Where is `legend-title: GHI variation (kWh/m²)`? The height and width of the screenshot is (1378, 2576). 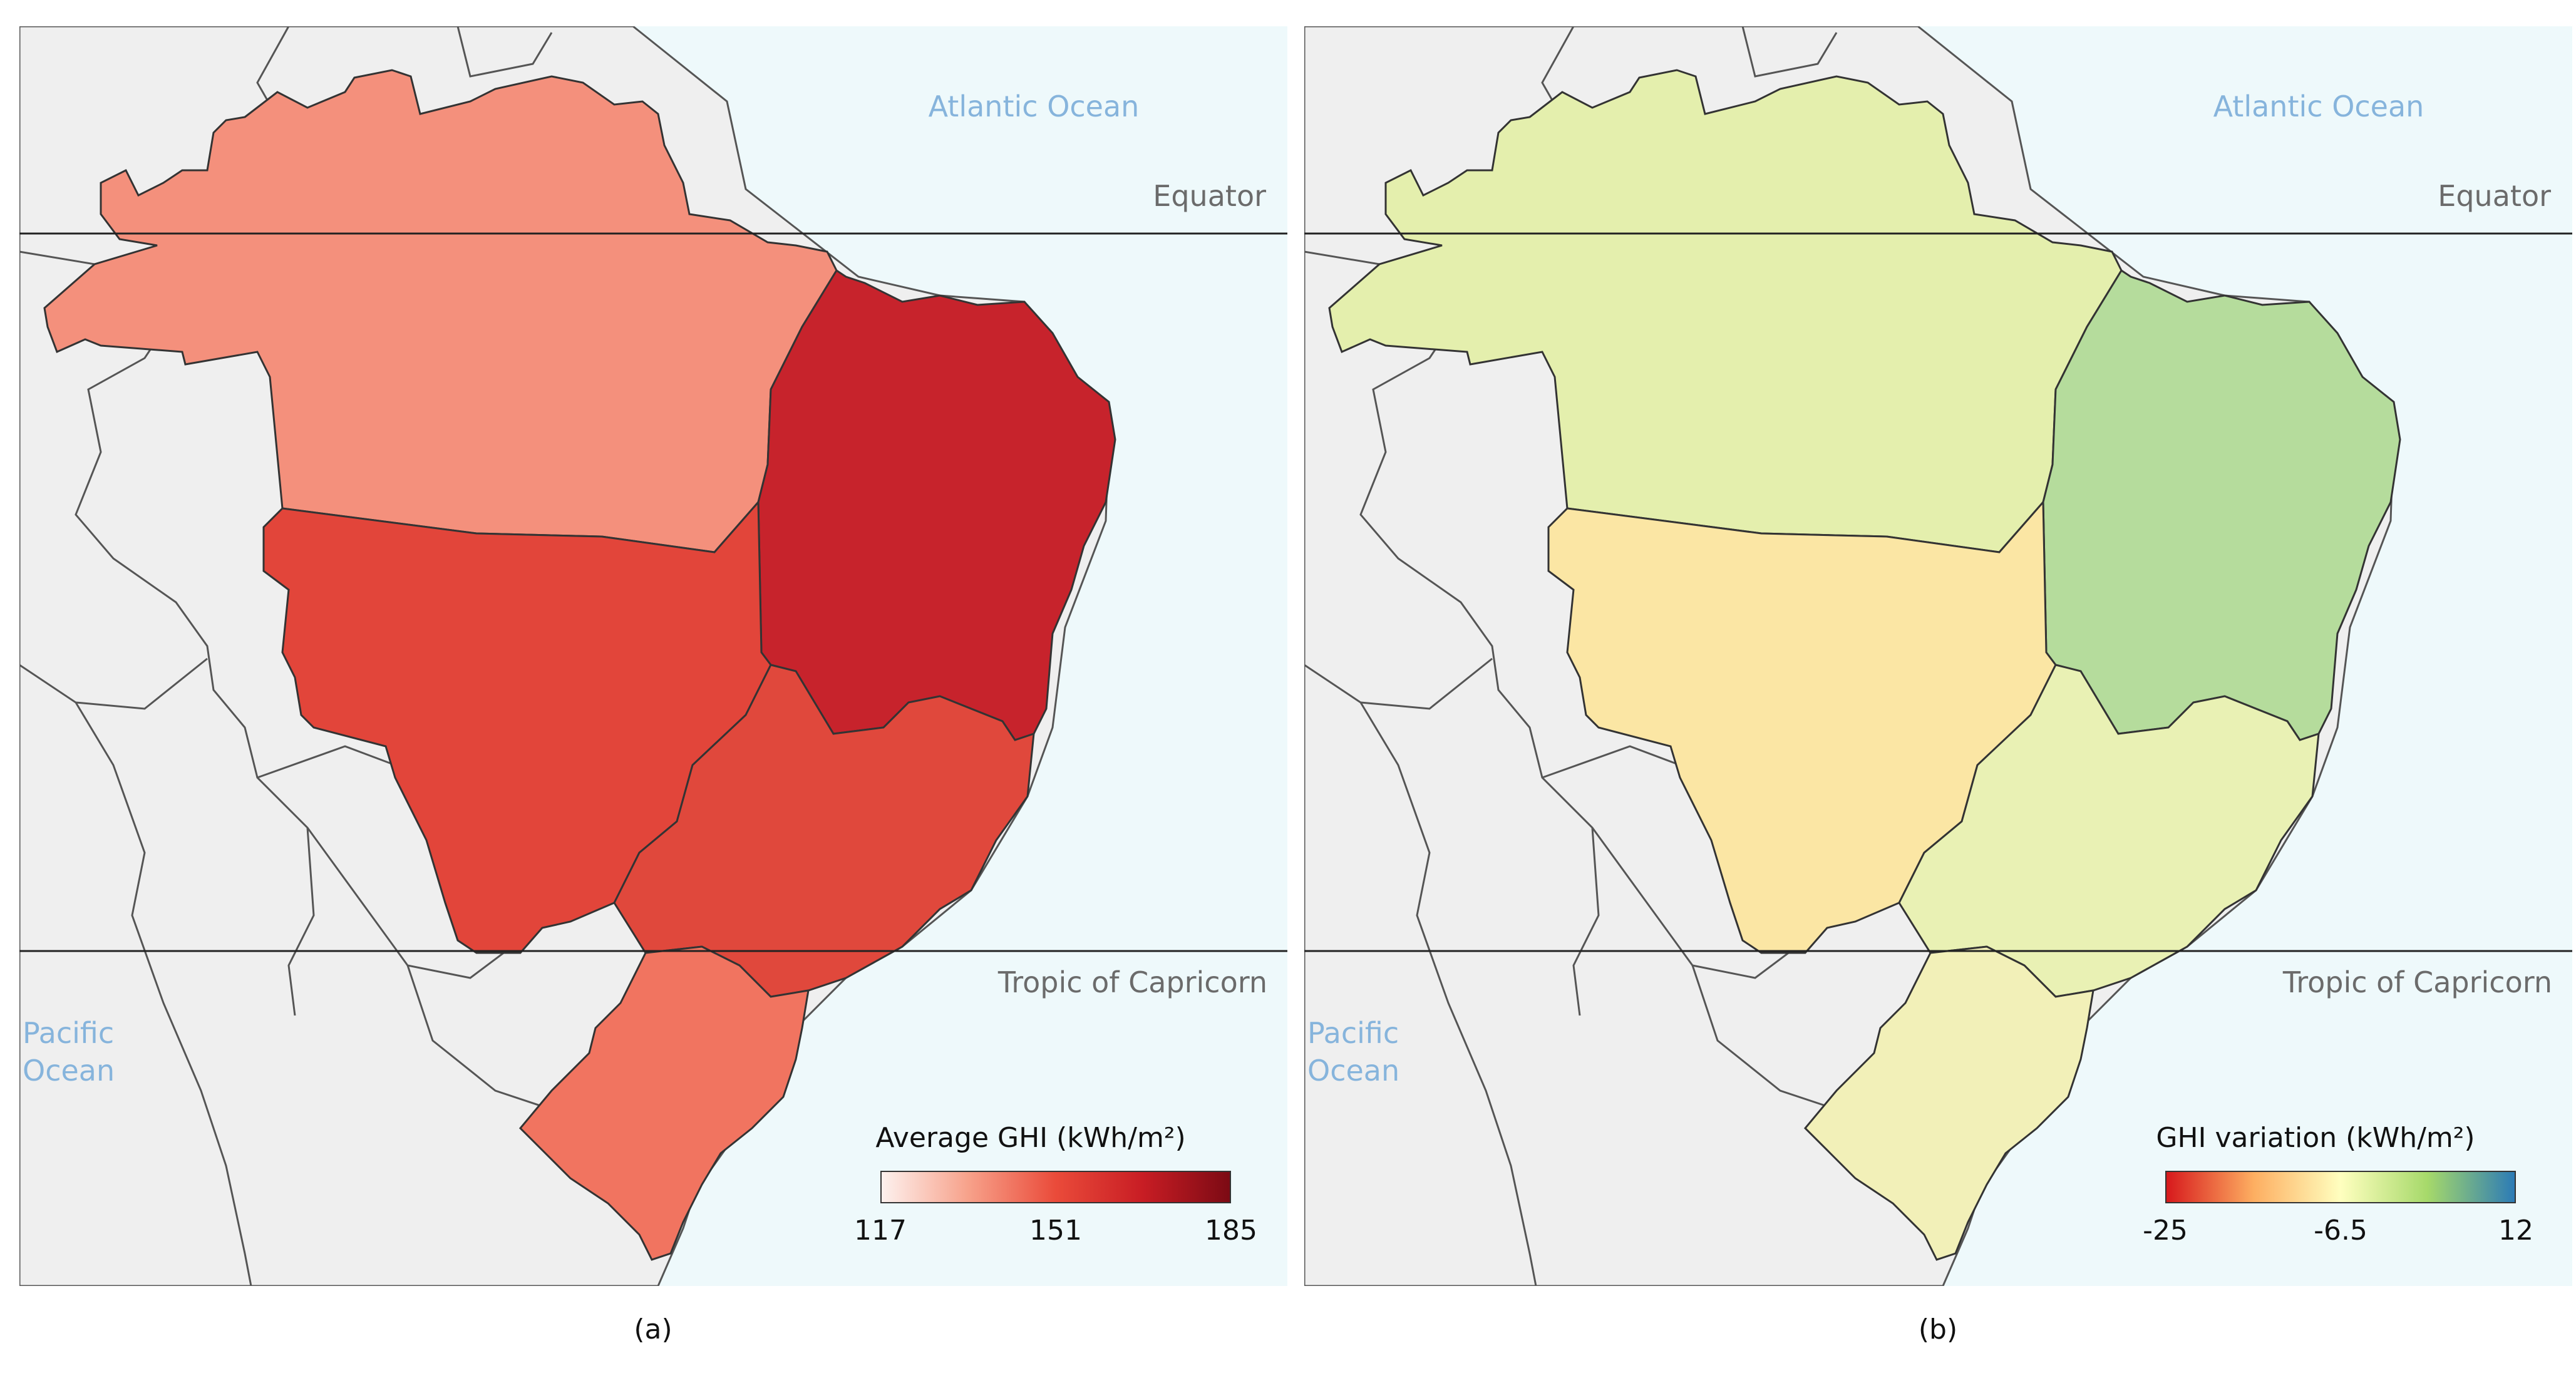 legend-title: GHI variation (kWh/m²) is located at coordinates (2315, 1138).